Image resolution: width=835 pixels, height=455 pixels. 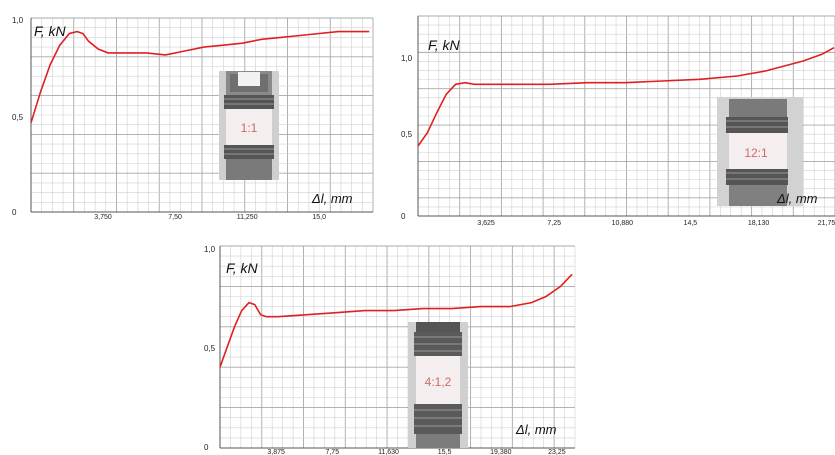 I want to click on specimen-photo-1: 1:1, so click(x=249, y=125).